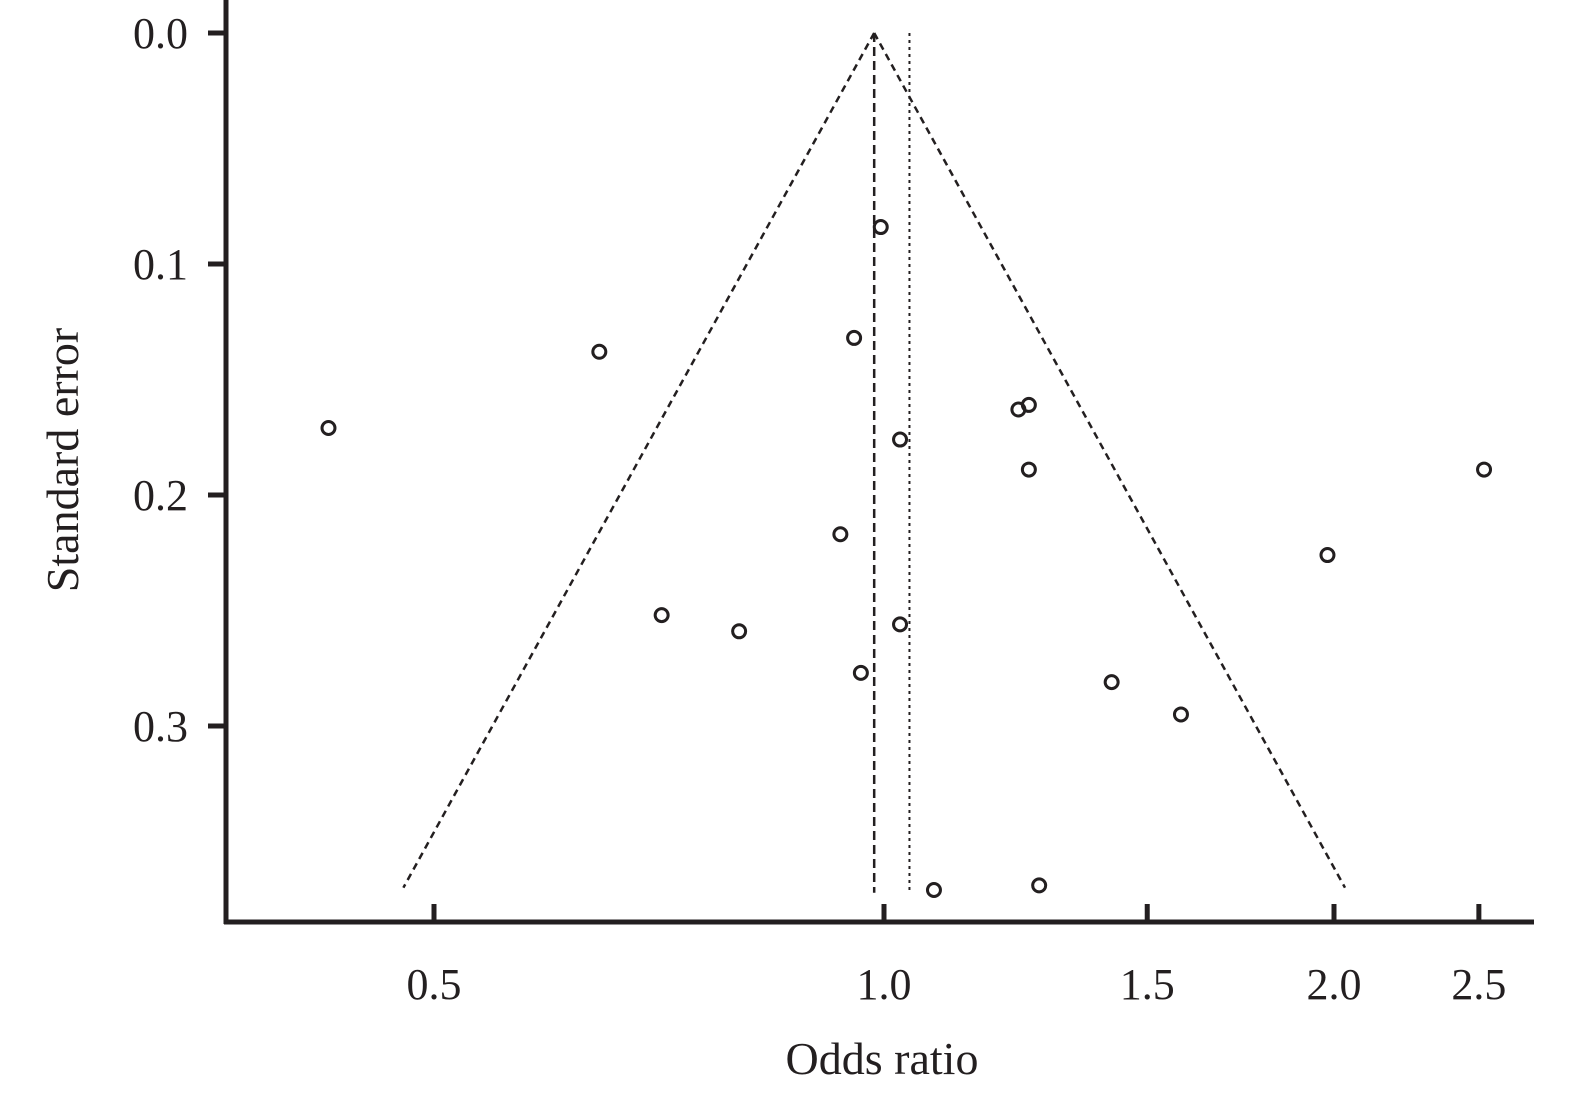 The height and width of the screenshot is (1099, 1575). I want to click on x-tick-label: 1.5, so click(1147, 984).